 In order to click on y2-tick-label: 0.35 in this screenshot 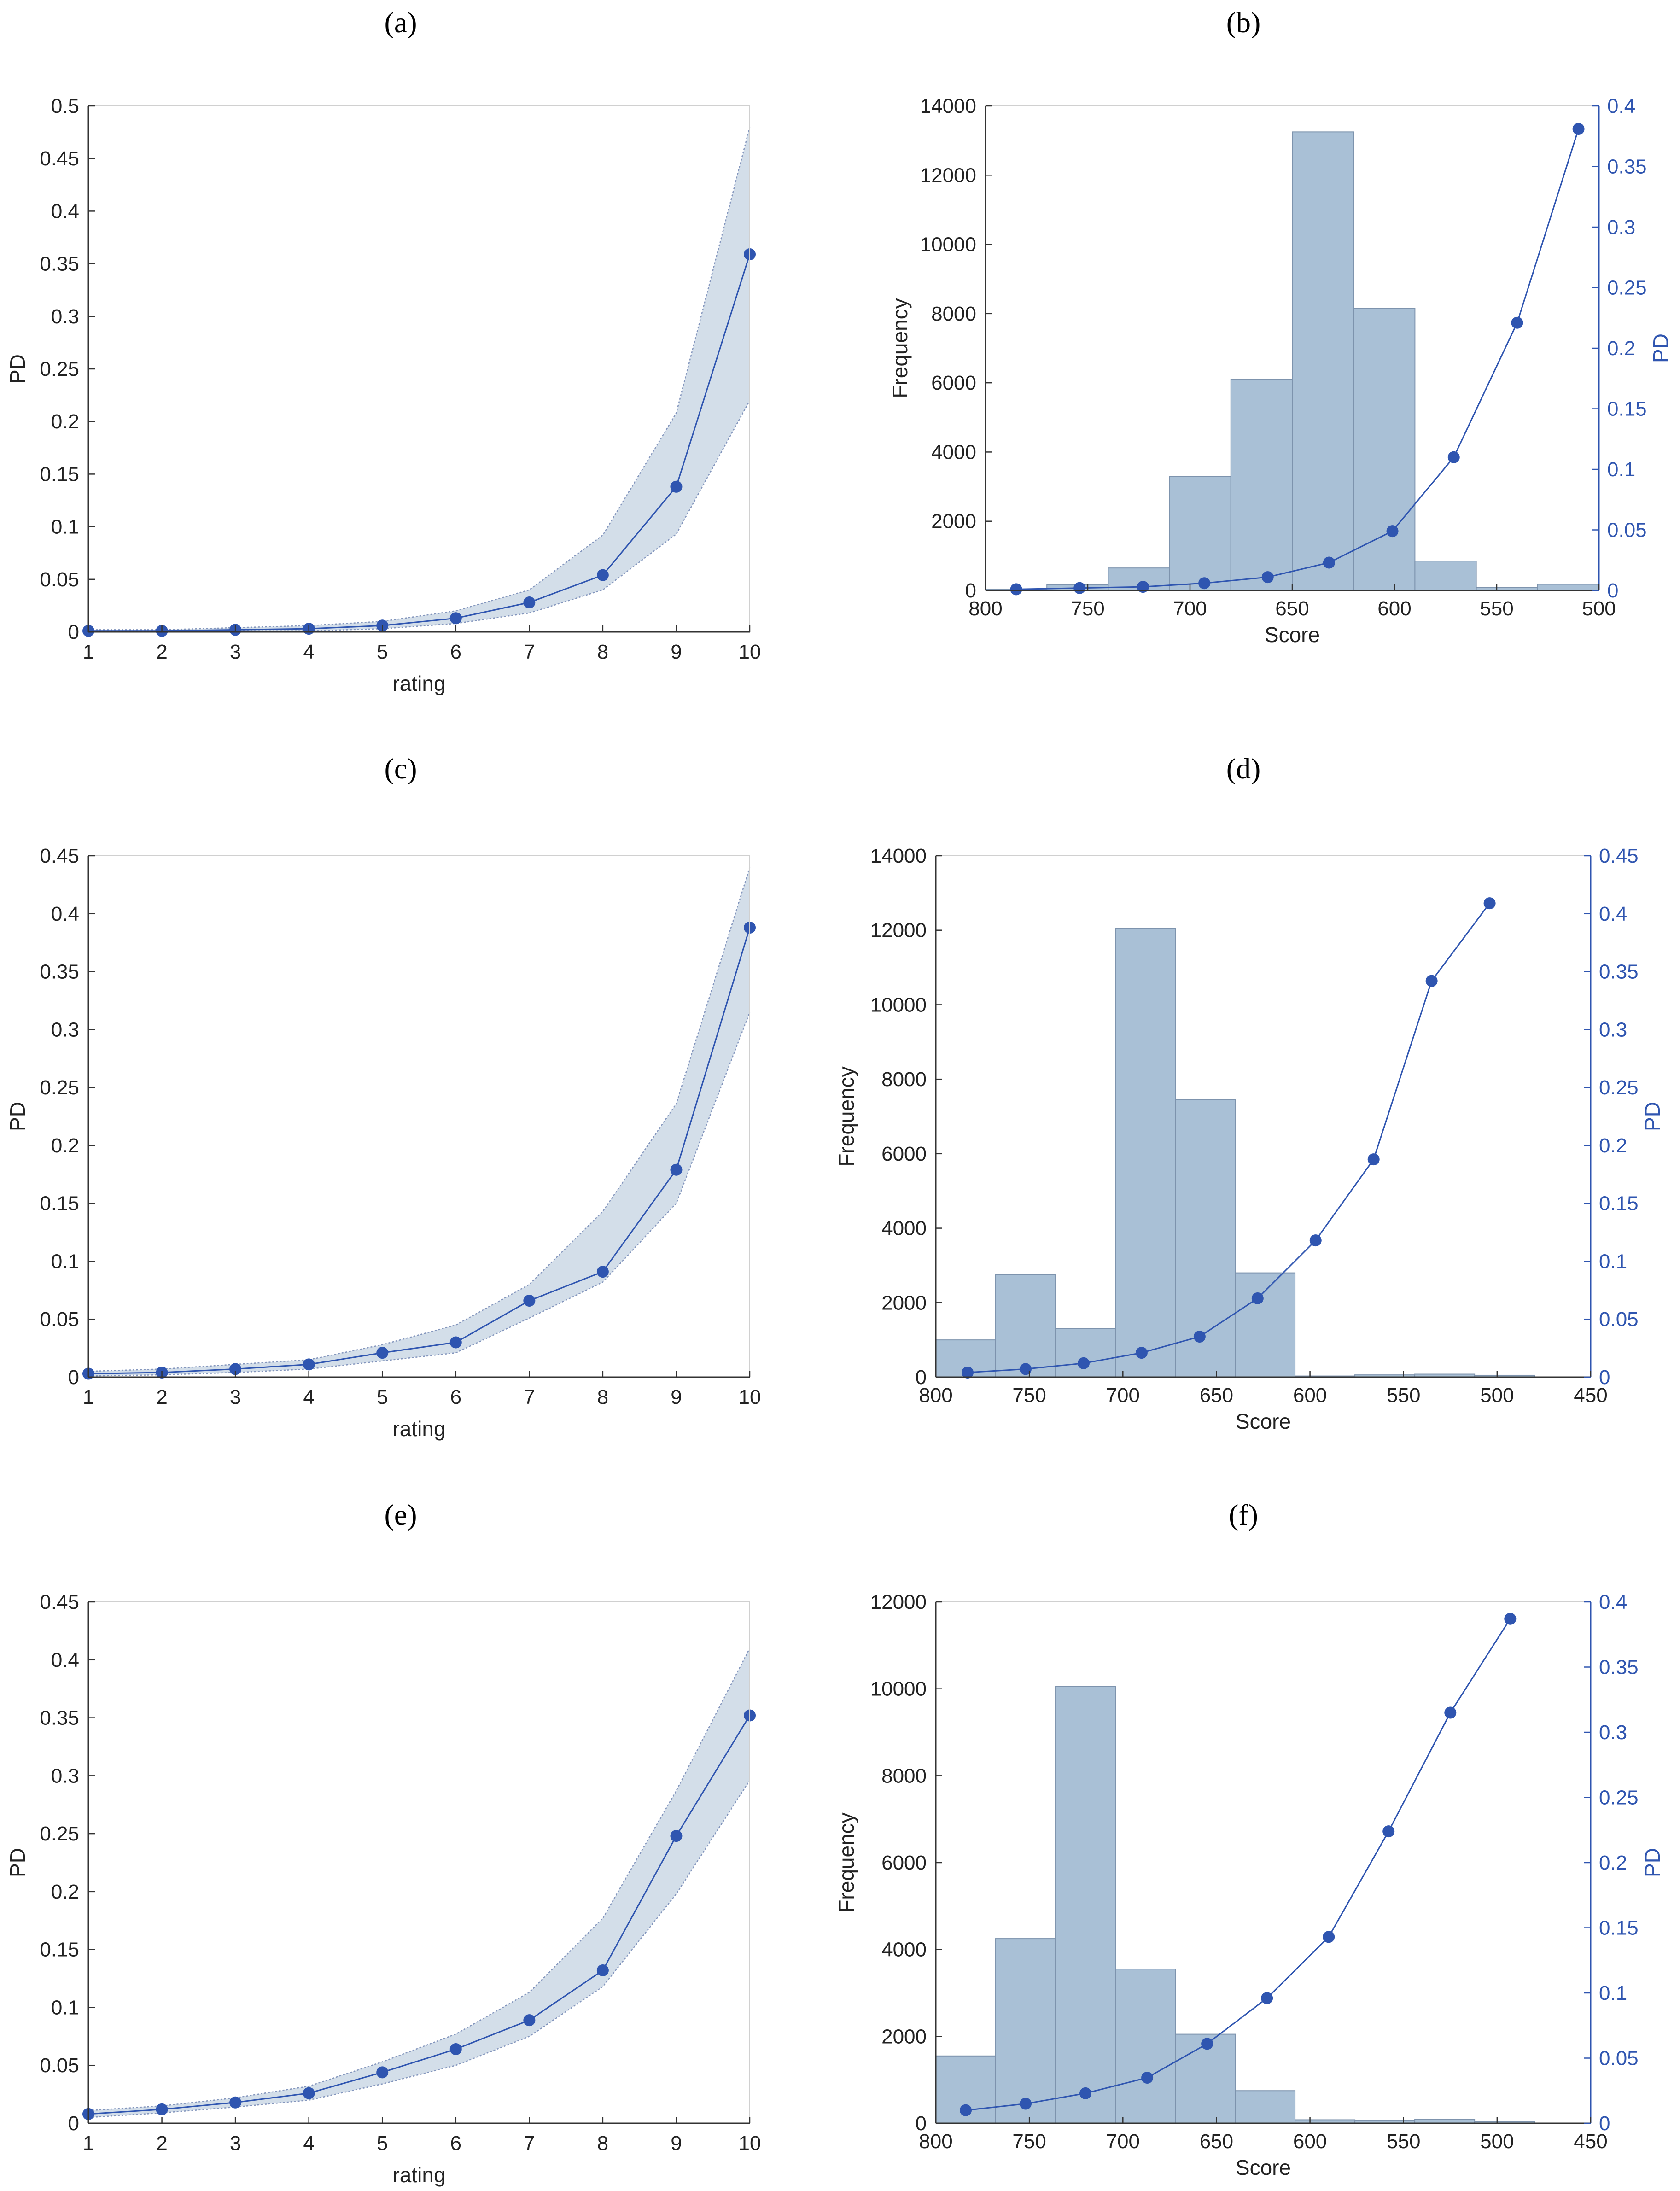, I will do `click(1627, 167)`.